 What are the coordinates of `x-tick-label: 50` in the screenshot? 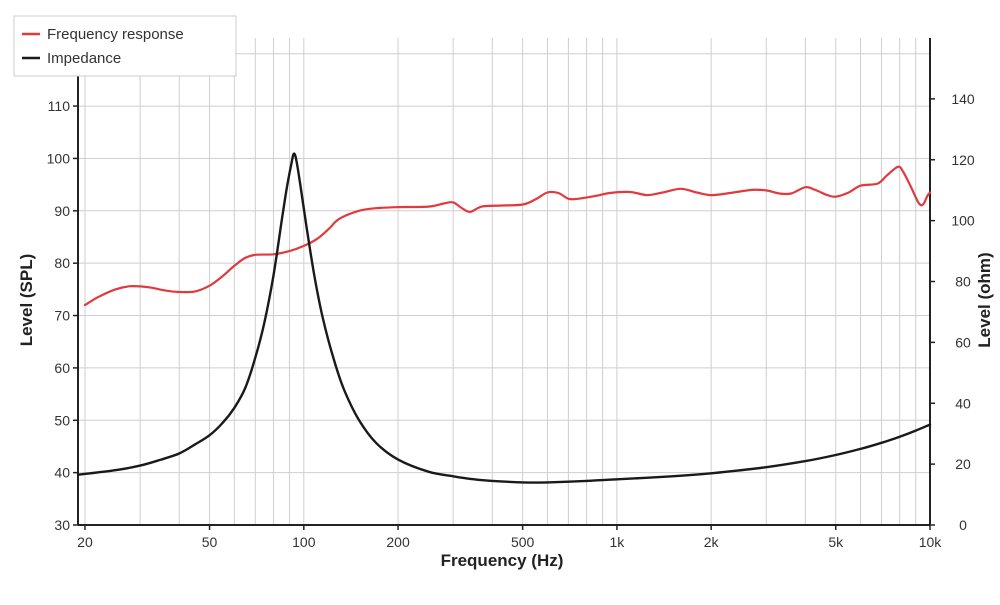 It's located at (210, 542).